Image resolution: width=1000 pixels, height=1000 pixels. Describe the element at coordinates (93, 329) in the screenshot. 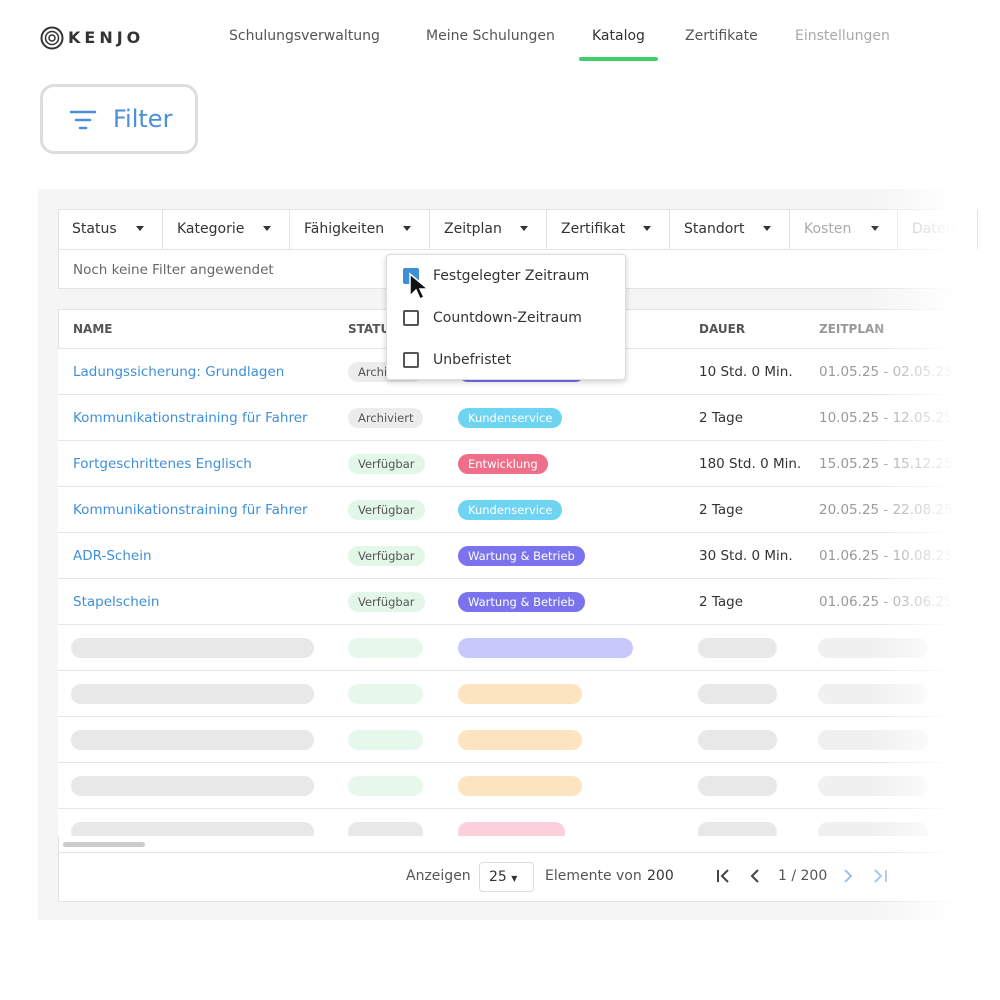

I see `column-header: NAME` at that location.